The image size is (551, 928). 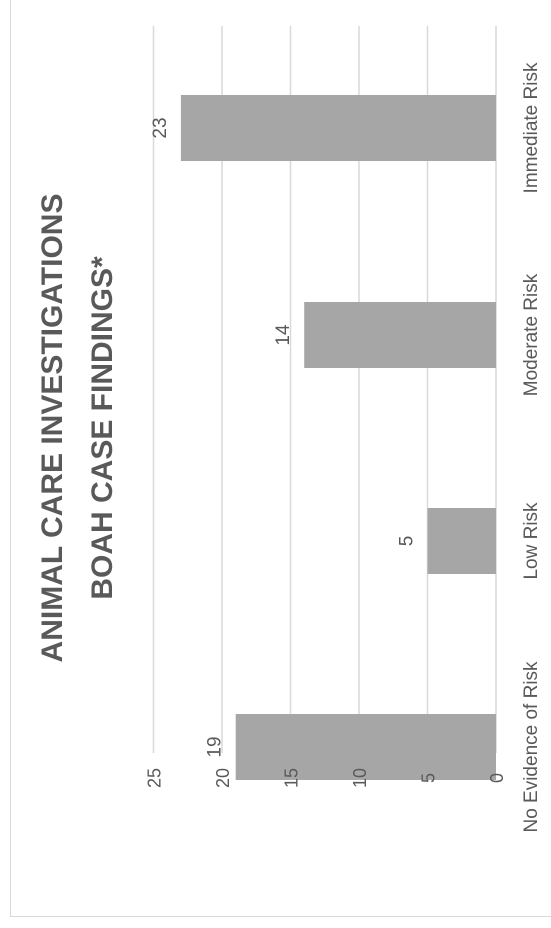 What do you see at coordinates (531, 541) in the screenshot?
I see `category-label: Low Risk` at bounding box center [531, 541].